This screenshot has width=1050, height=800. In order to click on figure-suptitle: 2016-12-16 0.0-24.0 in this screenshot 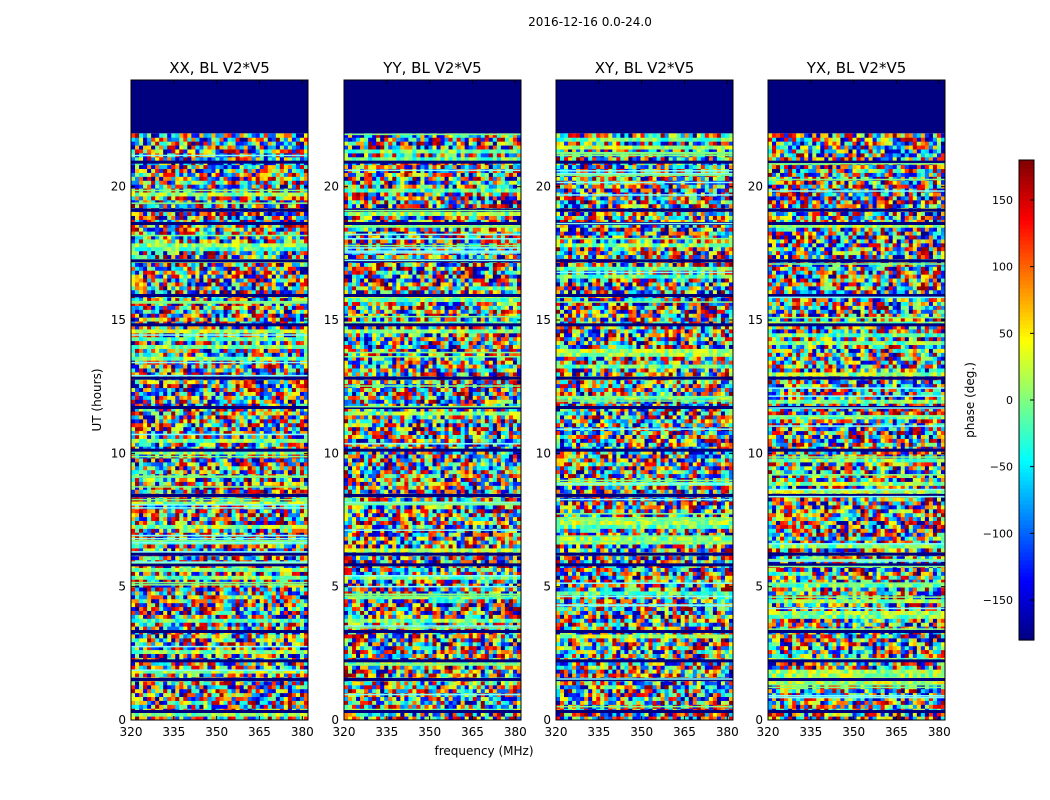, I will do `click(590, 22)`.